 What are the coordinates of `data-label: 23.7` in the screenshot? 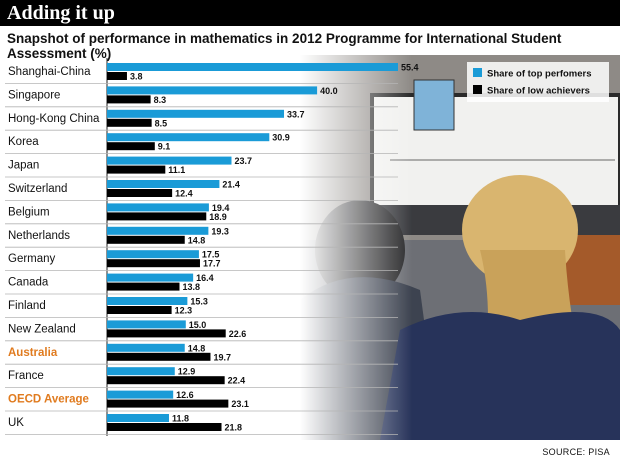 It's located at (243, 161).